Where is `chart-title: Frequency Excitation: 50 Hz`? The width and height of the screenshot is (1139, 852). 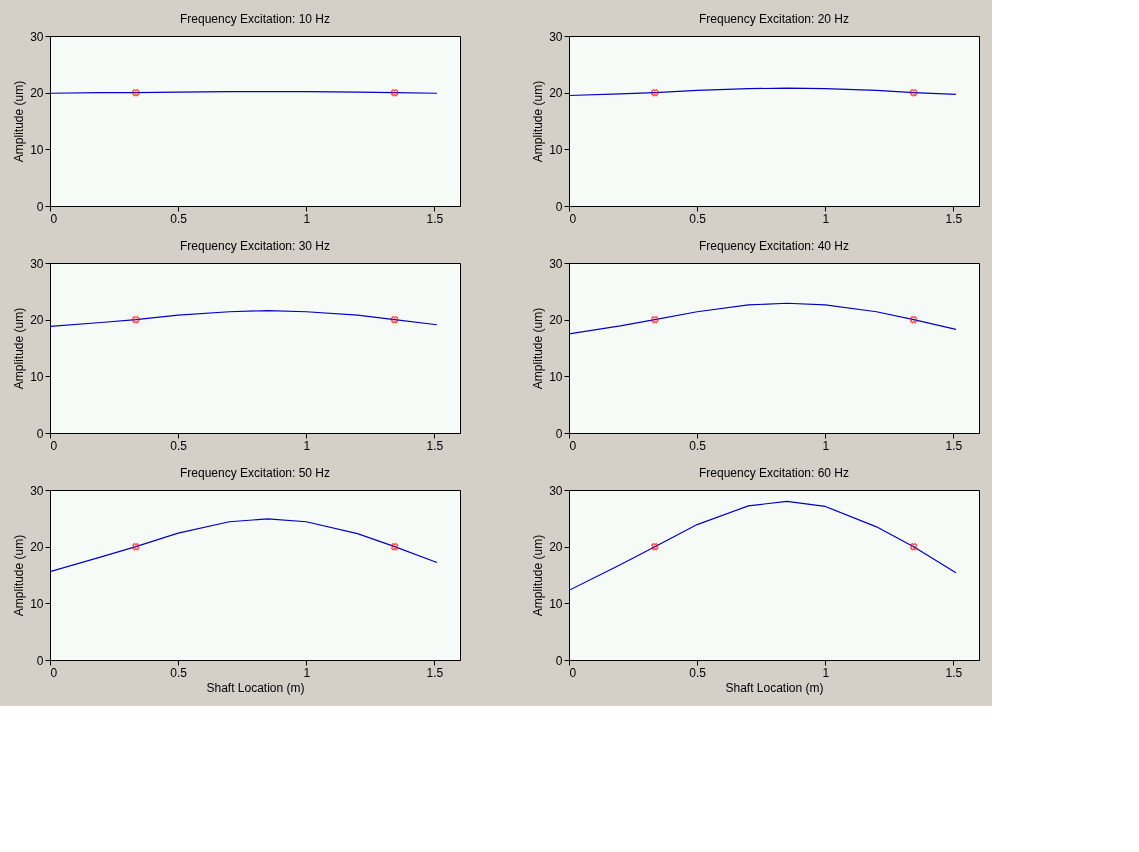 chart-title: Frequency Excitation: 50 Hz is located at coordinates (255, 473).